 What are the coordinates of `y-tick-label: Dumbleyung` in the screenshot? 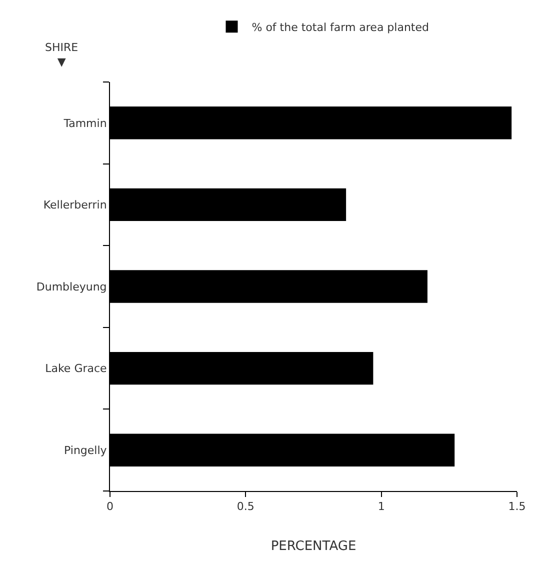 It's located at (71, 287).